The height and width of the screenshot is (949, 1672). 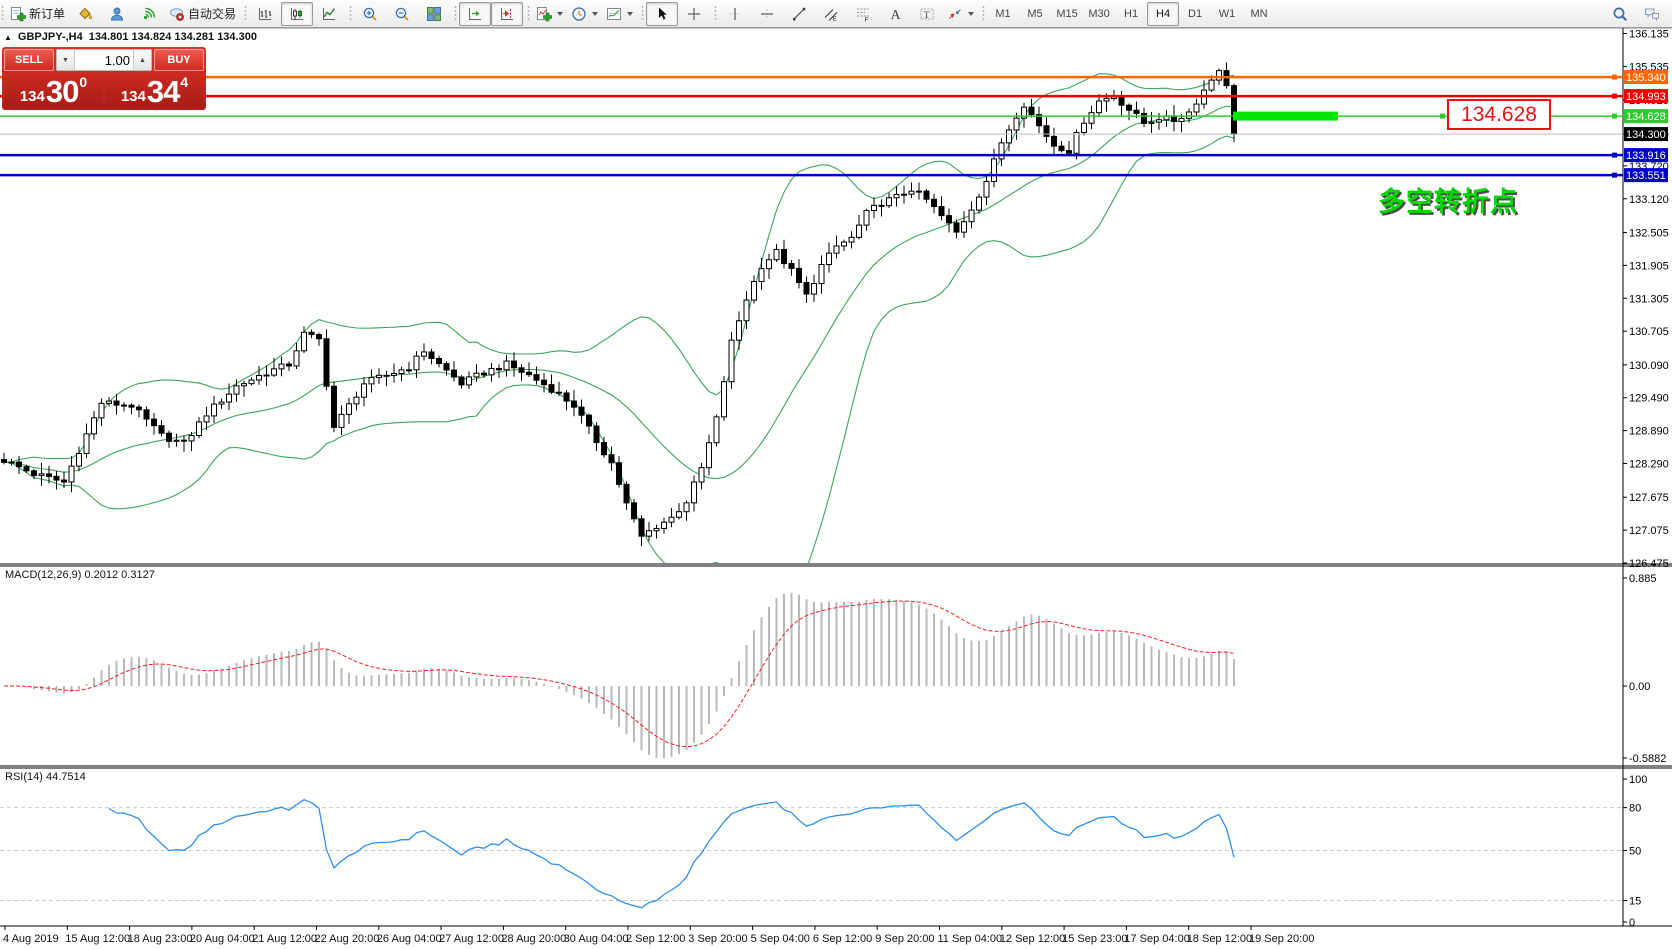 What do you see at coordinates (1652, 14) in the screenshot?
I see `chat-button` at bounding box center [1652, 14].